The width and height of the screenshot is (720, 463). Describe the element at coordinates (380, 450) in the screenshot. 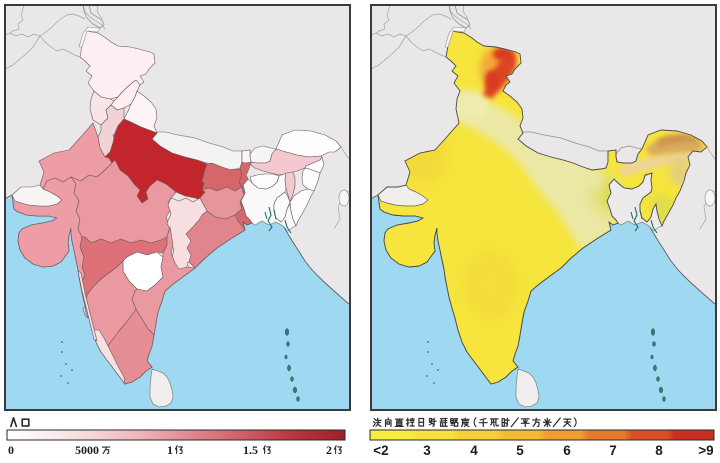

I see `svg-text: <2` at that location.